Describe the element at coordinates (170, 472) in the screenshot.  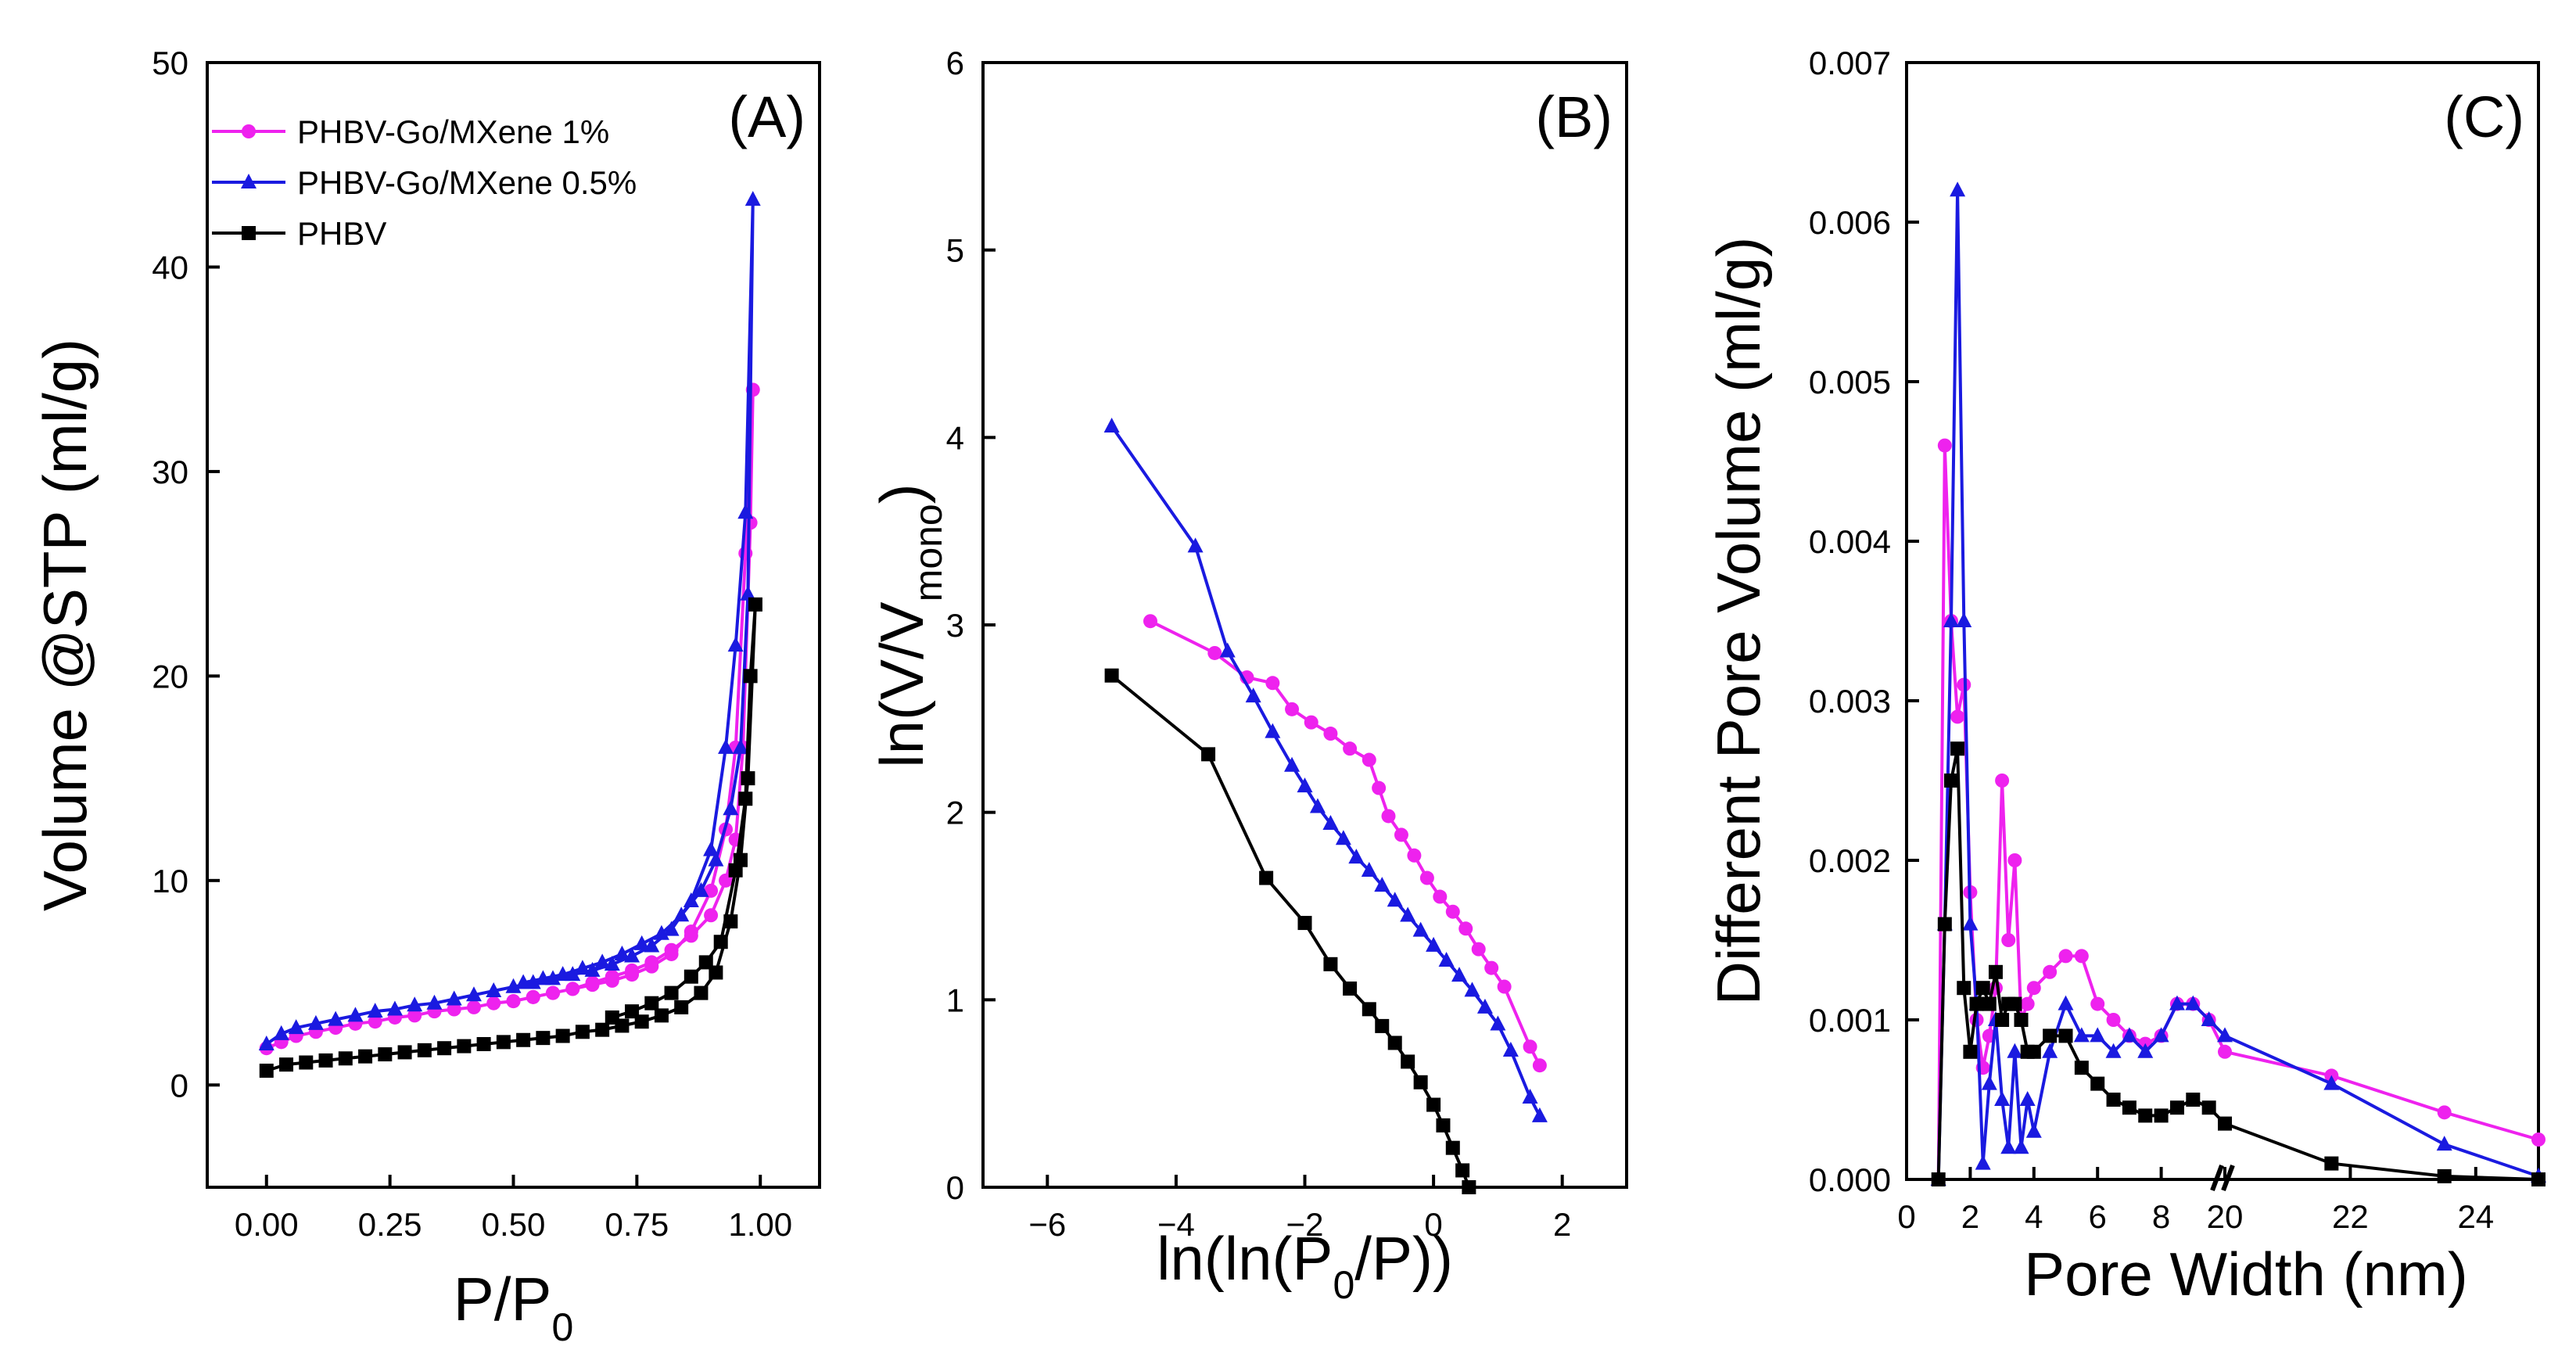
I see `panel-a-y-tick-label: 30` at that location.